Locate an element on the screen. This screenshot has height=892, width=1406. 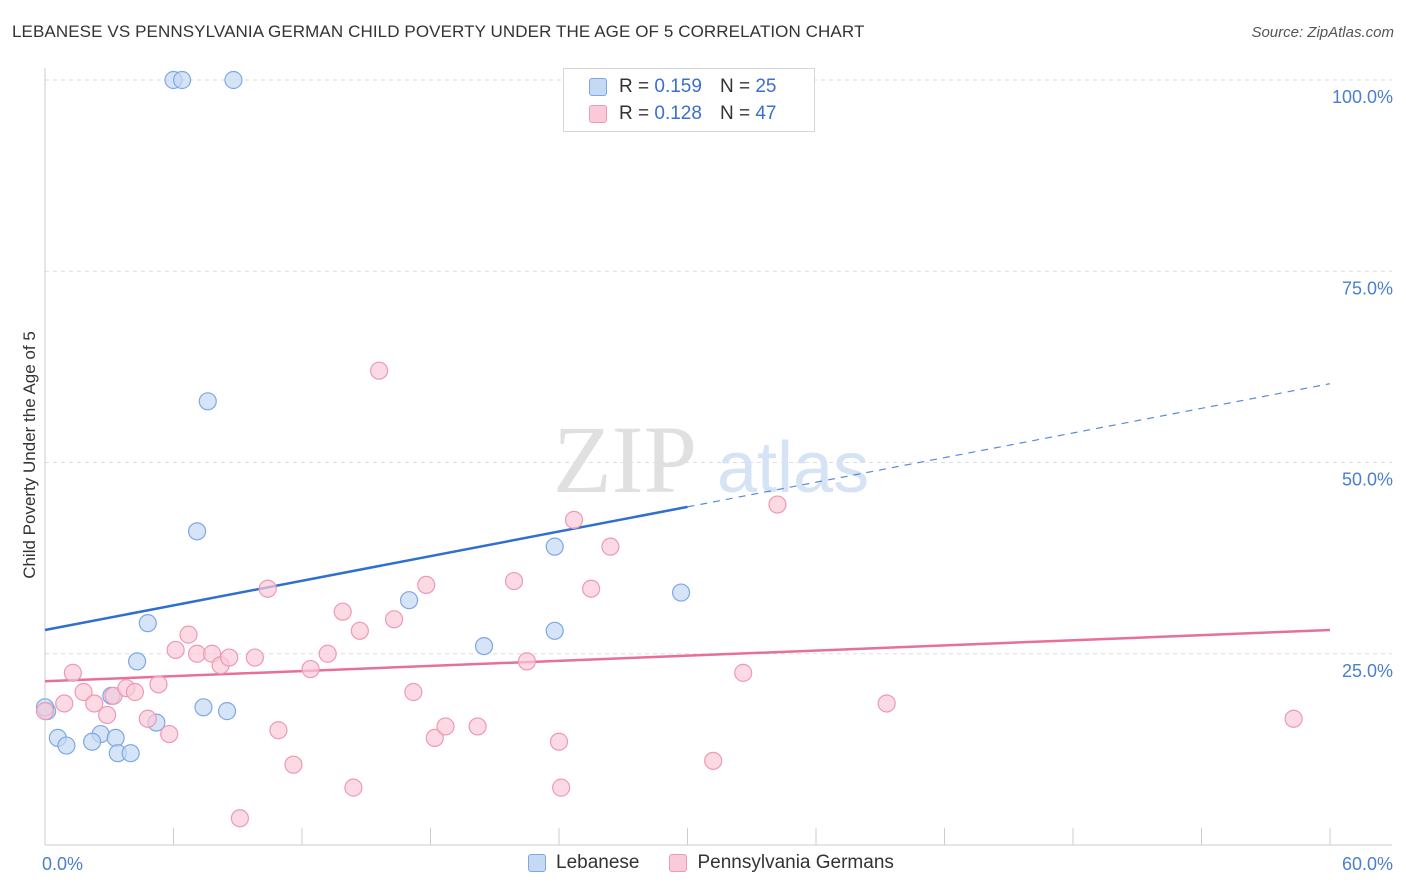
y-tick-label: 50.0% is located at coordinates (1367, 480).